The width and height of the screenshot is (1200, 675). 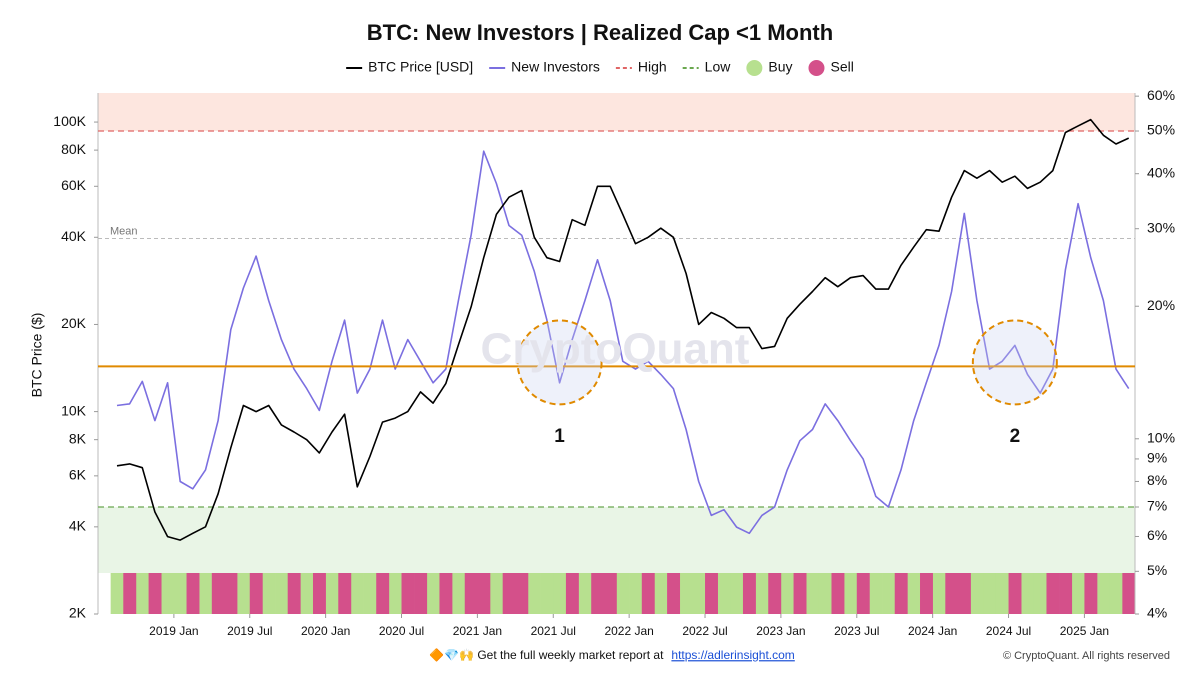 What do you see at coordinates (652, 67) in the screenshot?
I see `legend-label: High` at bounding box center [652, 67].